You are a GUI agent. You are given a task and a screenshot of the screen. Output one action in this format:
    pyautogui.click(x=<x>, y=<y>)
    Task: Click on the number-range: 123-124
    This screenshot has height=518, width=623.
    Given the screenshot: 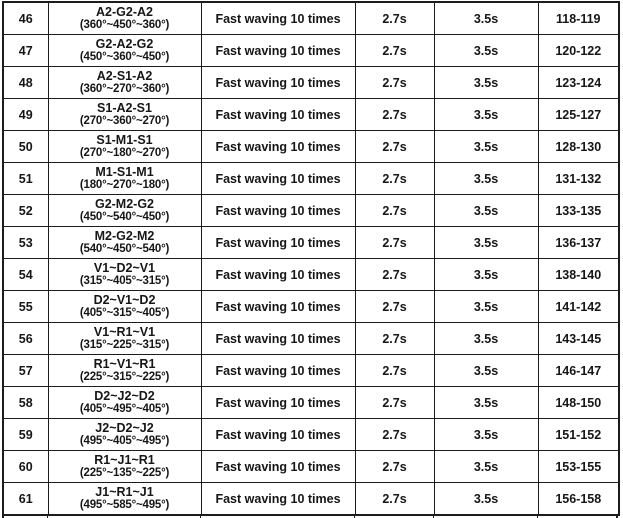 What is the action you would take?
    pyautogui.click(x=578, y=82)
    